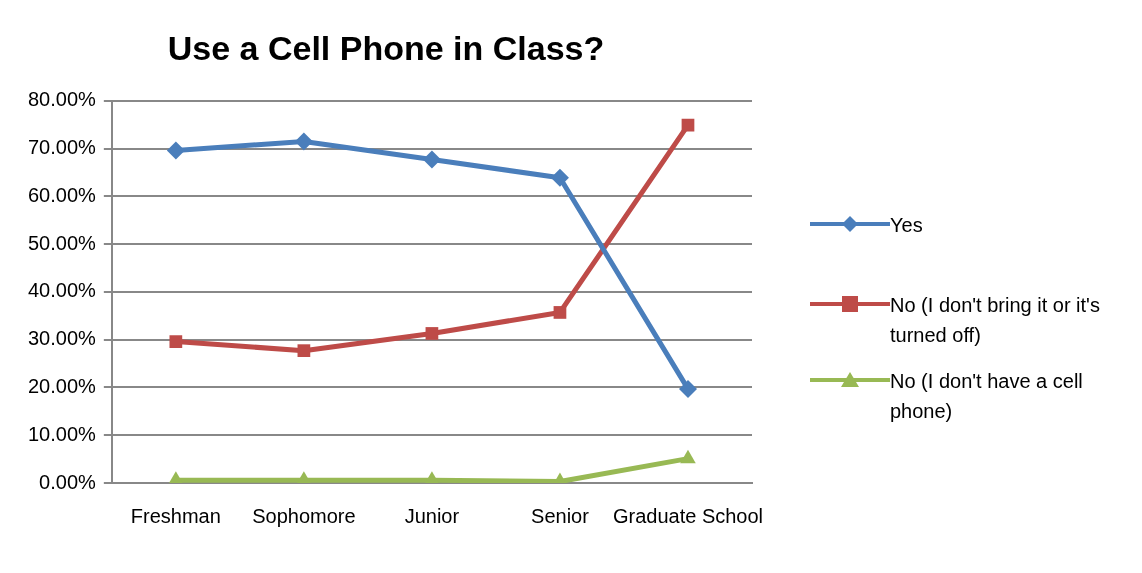 This screenshot has height=573, width=1142. Describe the element at coordinates (175, 515) in the screenshot. I see `x-tick-label: Freshman` at that location.